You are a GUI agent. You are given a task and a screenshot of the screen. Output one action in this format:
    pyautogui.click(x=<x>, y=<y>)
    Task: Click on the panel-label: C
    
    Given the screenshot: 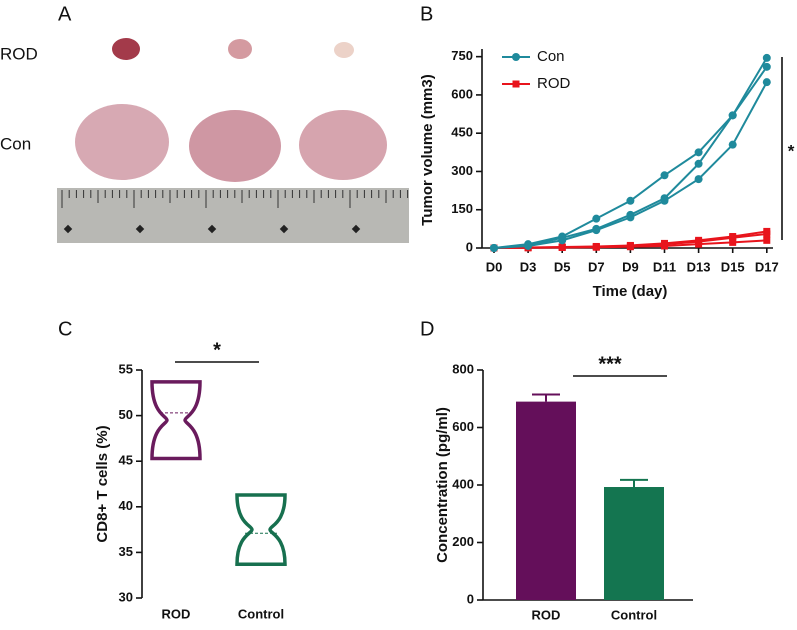 What is the action you would take?
    pyautogui.click(x=65, y=329)
    